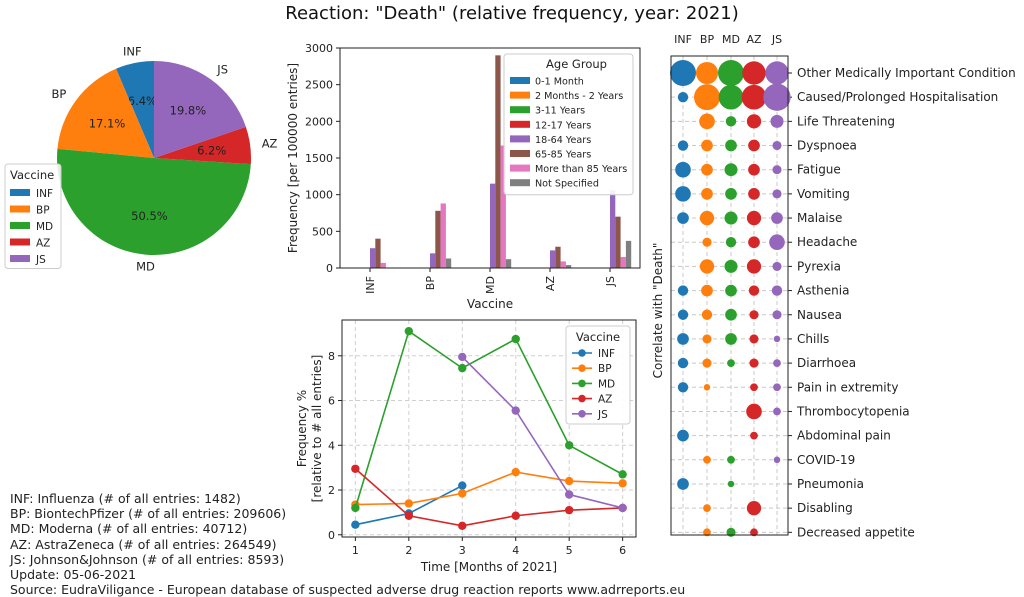 Image resolution: width=1024 pixels, height=597 pixels. What do you see at coordinates (515, 550) in the screenshot?
I see `line-xtick-label: 4` at bounding box center [515, 550].